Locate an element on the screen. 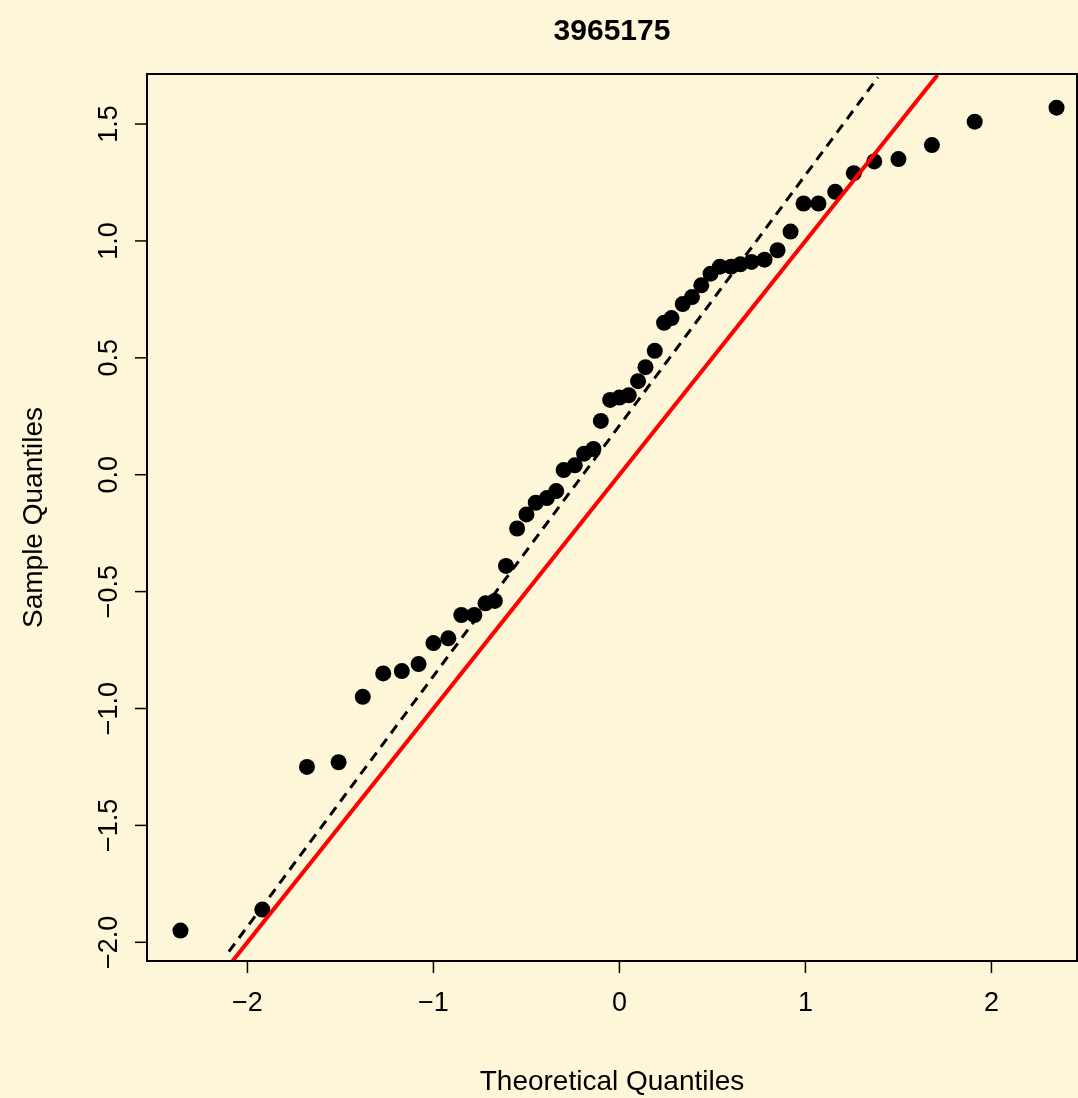 This screenshot has width=1078, height=1098. x-axis-title: Theoretical Quantiles is located at coordinates (612, 1080).